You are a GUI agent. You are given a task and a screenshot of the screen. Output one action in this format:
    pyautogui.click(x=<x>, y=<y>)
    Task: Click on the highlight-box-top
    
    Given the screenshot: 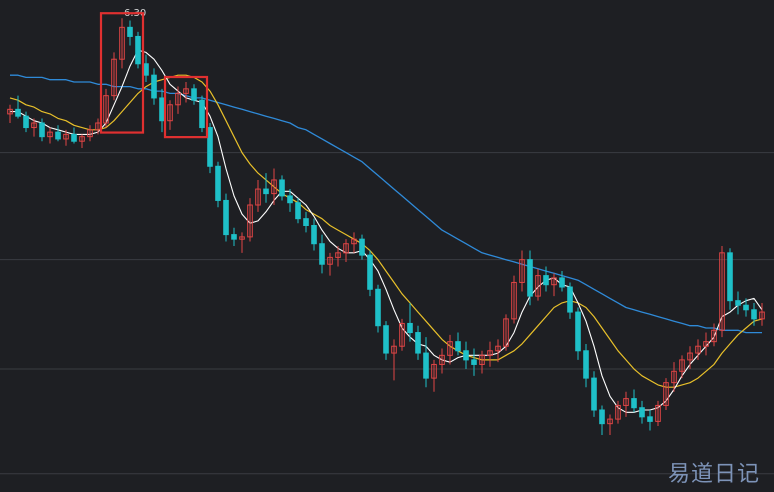 What is the action you would take?
    pyautogui.click(x=122, y=73)
    